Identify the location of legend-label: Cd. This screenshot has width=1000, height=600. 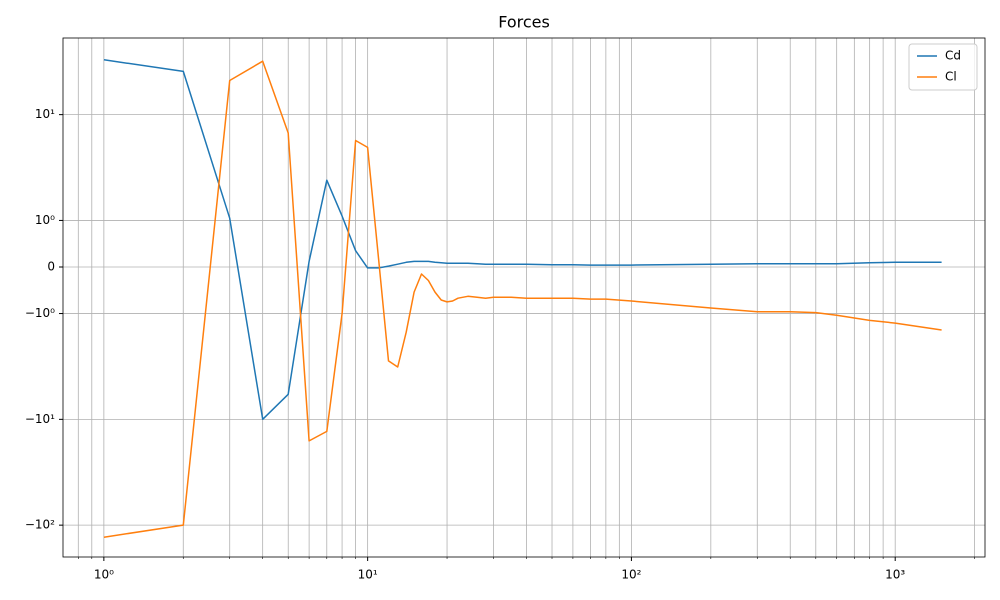
(953, 56).